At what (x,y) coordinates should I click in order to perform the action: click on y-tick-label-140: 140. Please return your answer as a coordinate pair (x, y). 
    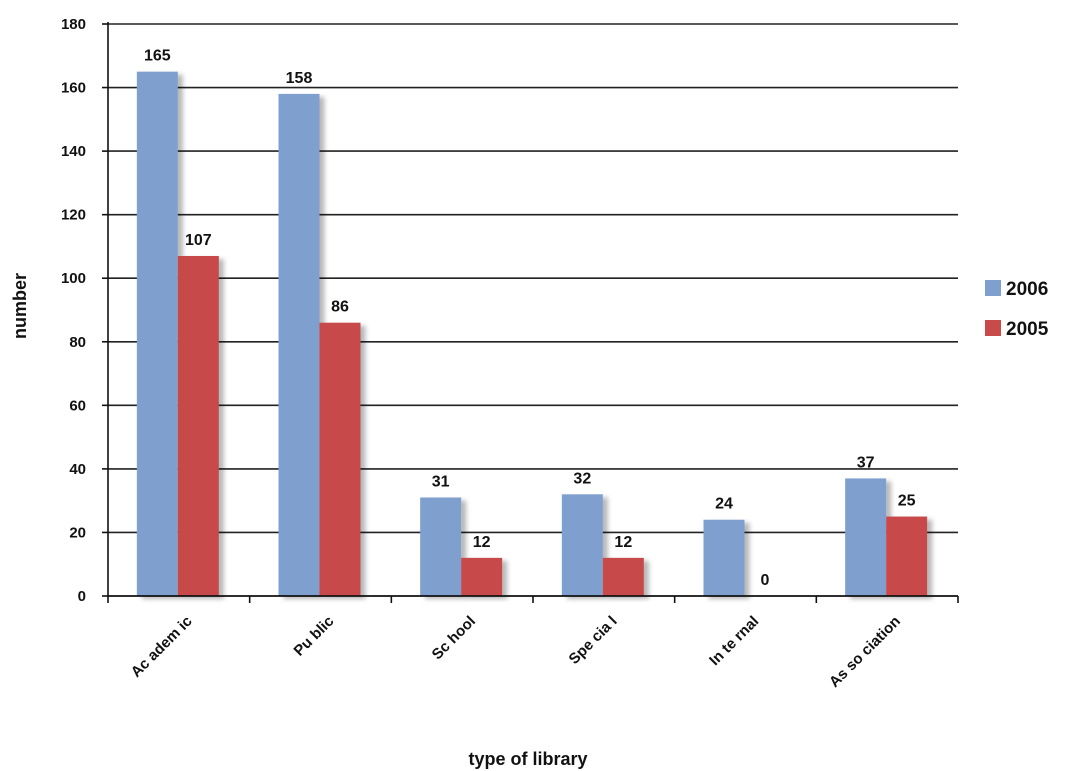
    Looking at the image, I should click on (73, 151).